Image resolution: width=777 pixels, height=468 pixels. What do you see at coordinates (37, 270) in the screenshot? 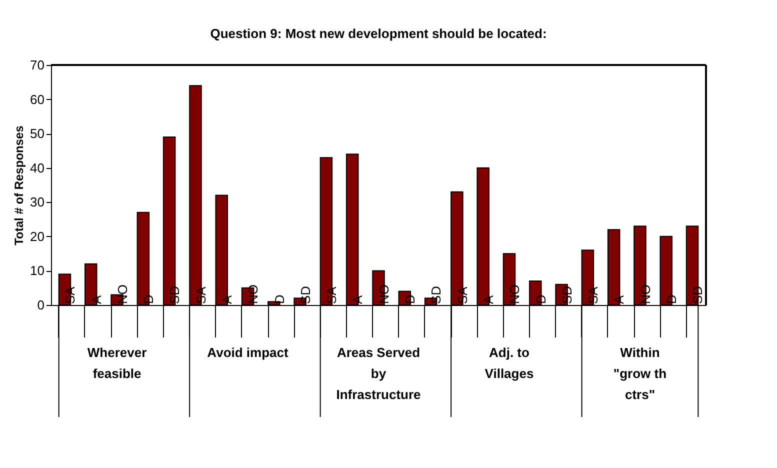
I see `y-tick-label: 10` at bounding box center [37, 270].